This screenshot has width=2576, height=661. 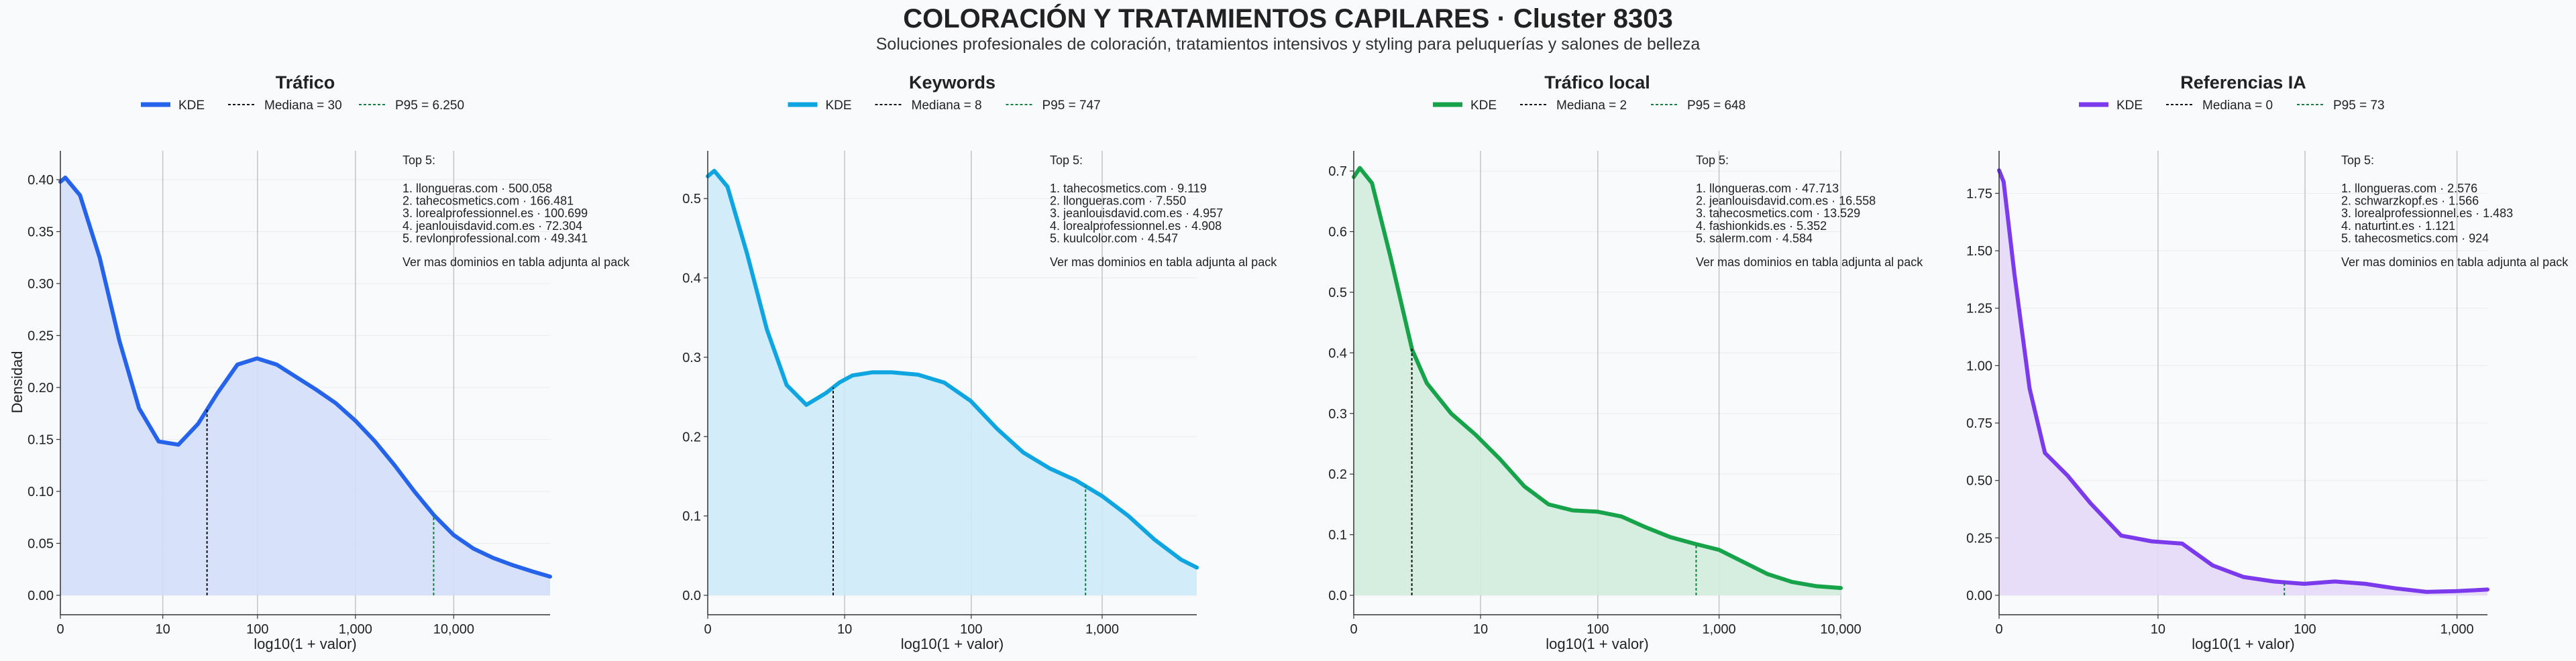 What do you see at coordinates (305, 82) in the screenshot?
I see `chart-title: Tráfico` at bounding box center [305, 82].